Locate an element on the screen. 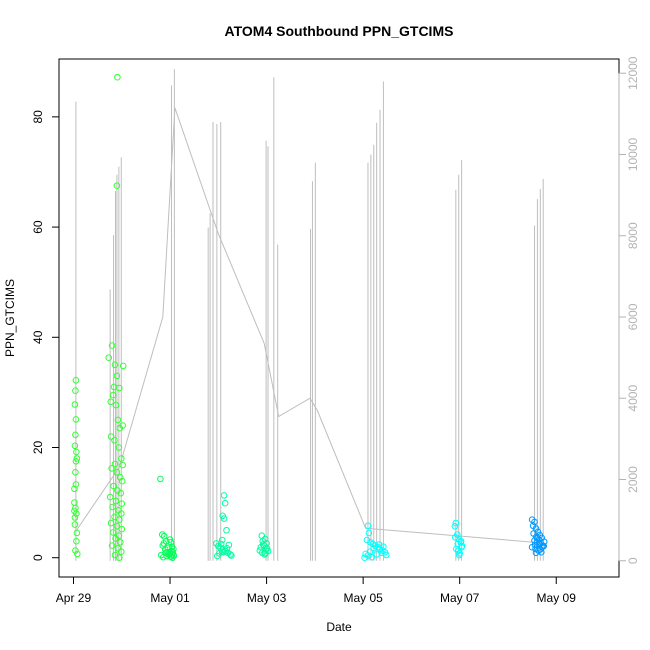  y-tick-label: 60 is located at coordinates (38, 227).